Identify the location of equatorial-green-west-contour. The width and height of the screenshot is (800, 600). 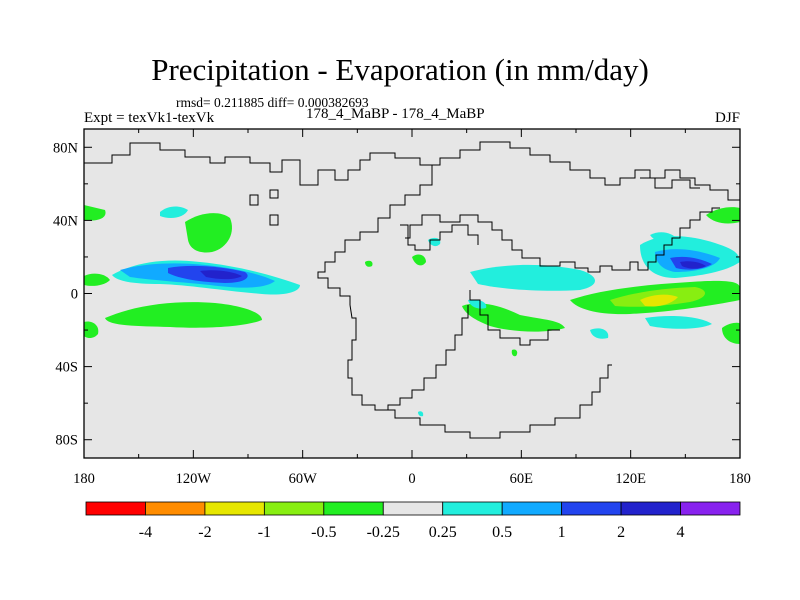
(97, 279).